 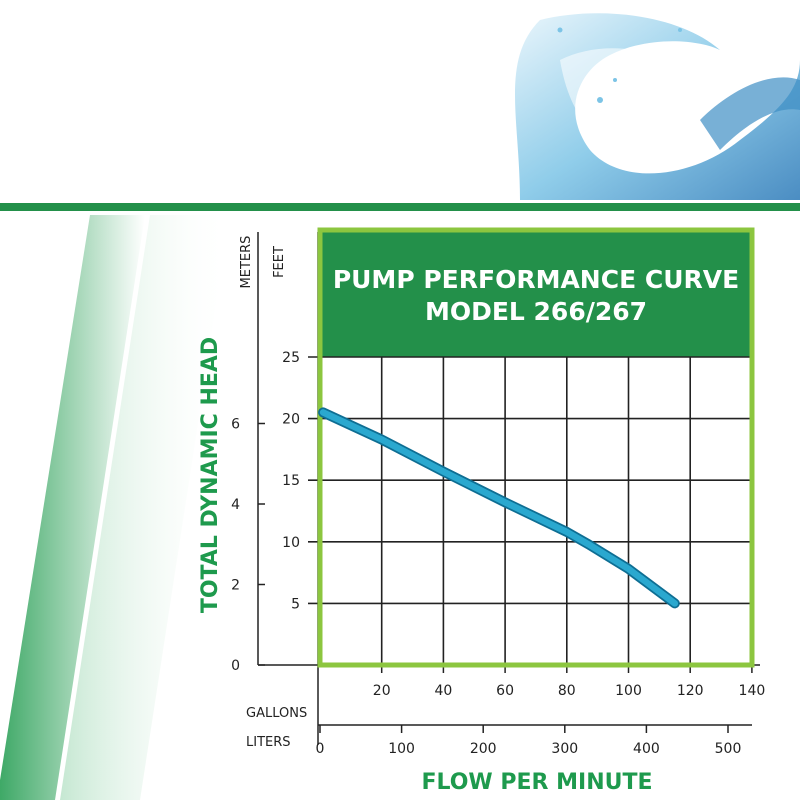 I want to click on x-tick-label-gallons: 80, so click(x=567, y=691).